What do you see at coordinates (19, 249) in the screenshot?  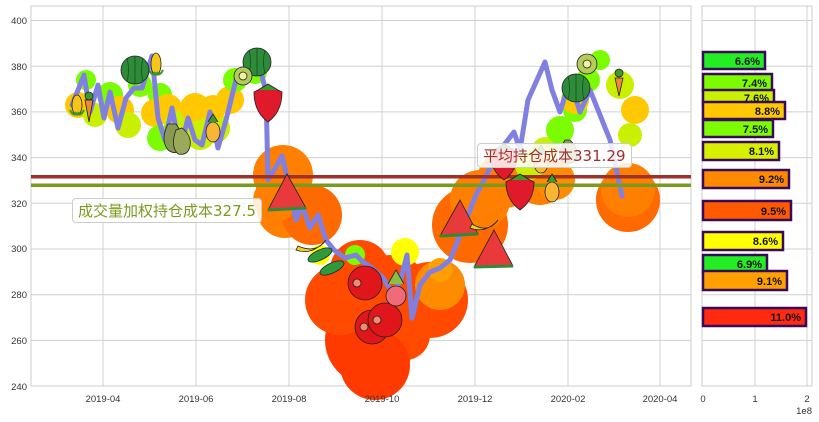 I see `y-tick-label: 300` at bounding box center [19, 249].